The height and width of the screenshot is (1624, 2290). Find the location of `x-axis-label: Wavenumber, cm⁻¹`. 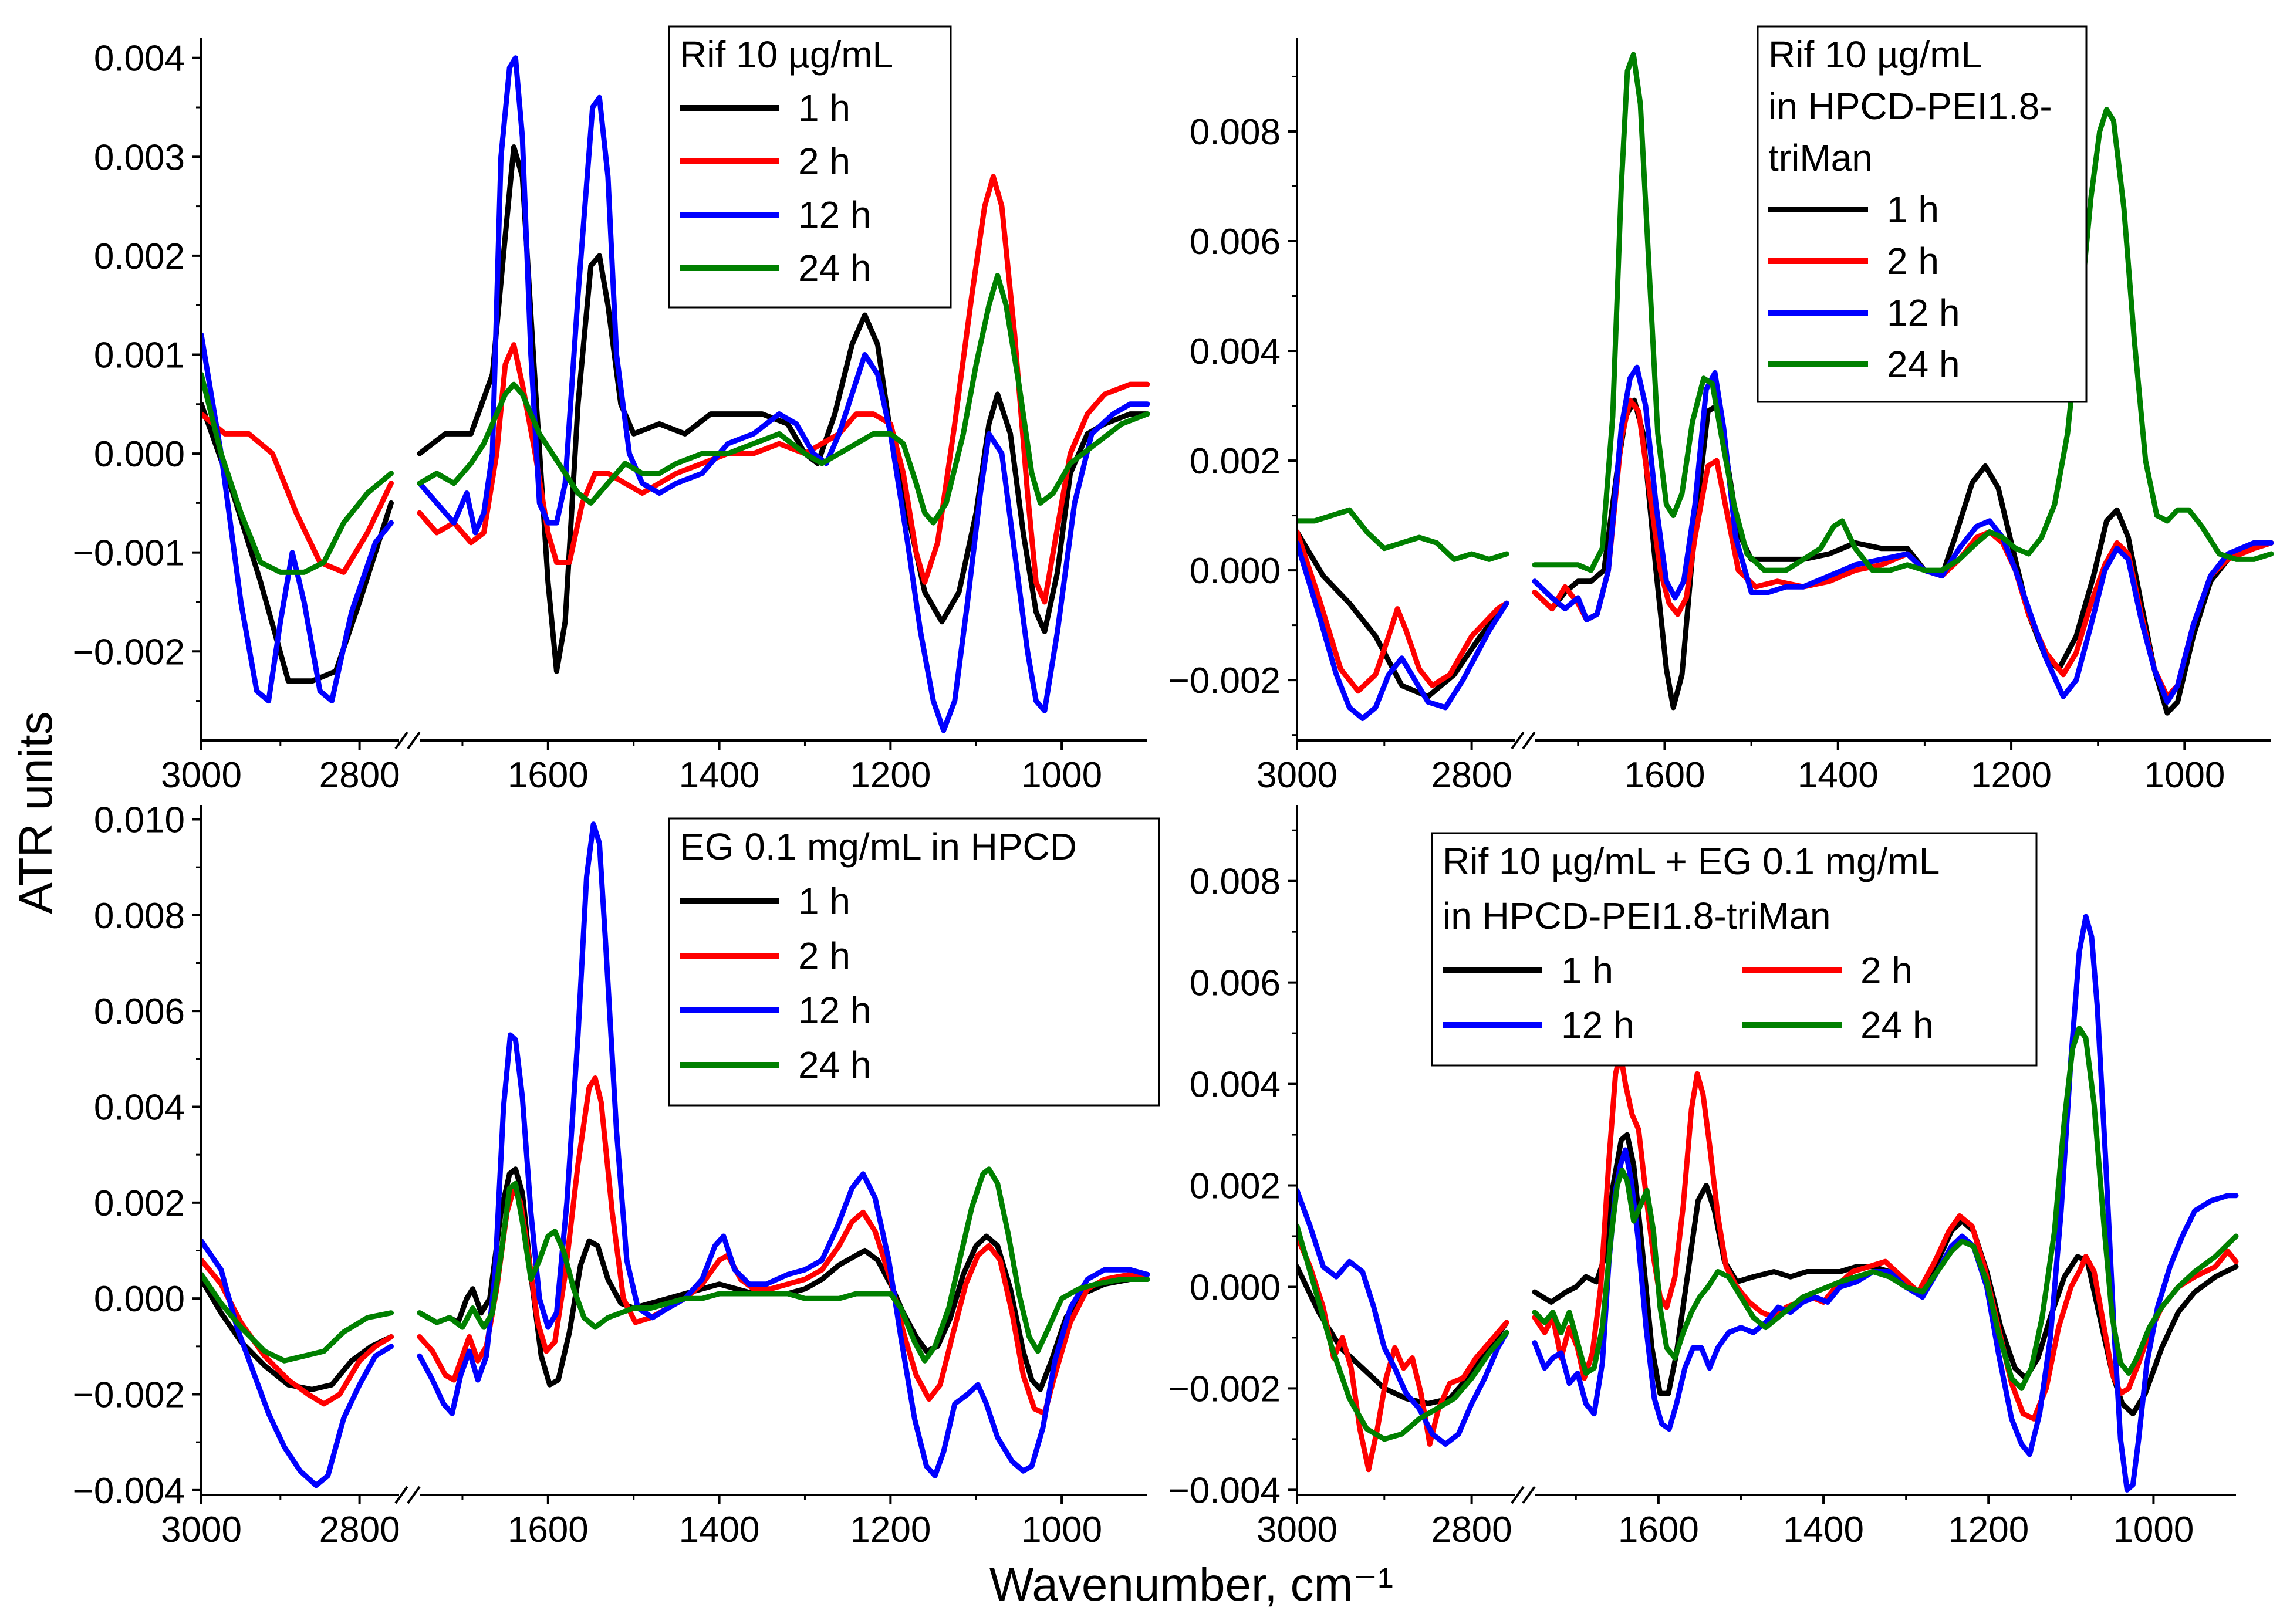

x-axis-label: Wavenumber, cm⁻¹ is located at coordinates (1191, 1584).